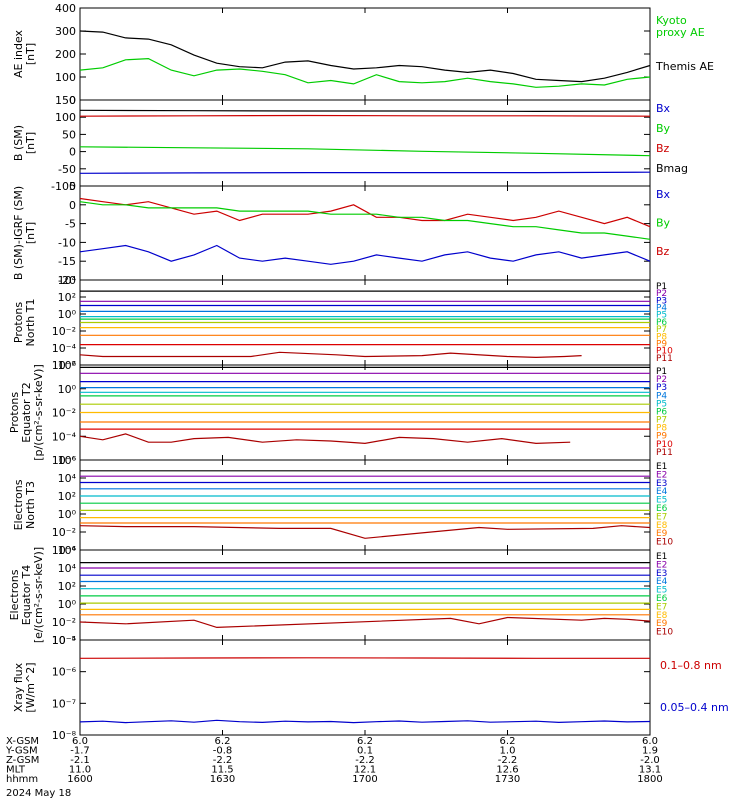  Describe the element at coordinates (70, 224) in the screenshot. I see `y-tick-label: -5` at that location.